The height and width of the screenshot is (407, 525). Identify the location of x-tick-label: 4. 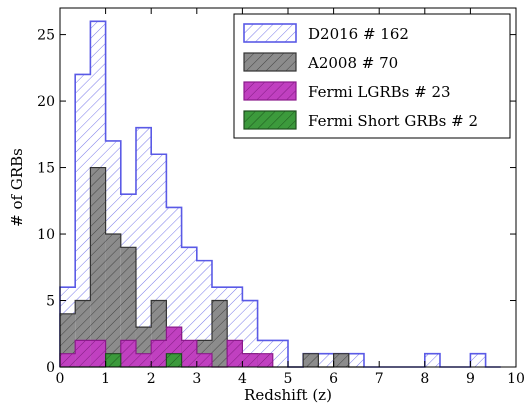
(242, 379).